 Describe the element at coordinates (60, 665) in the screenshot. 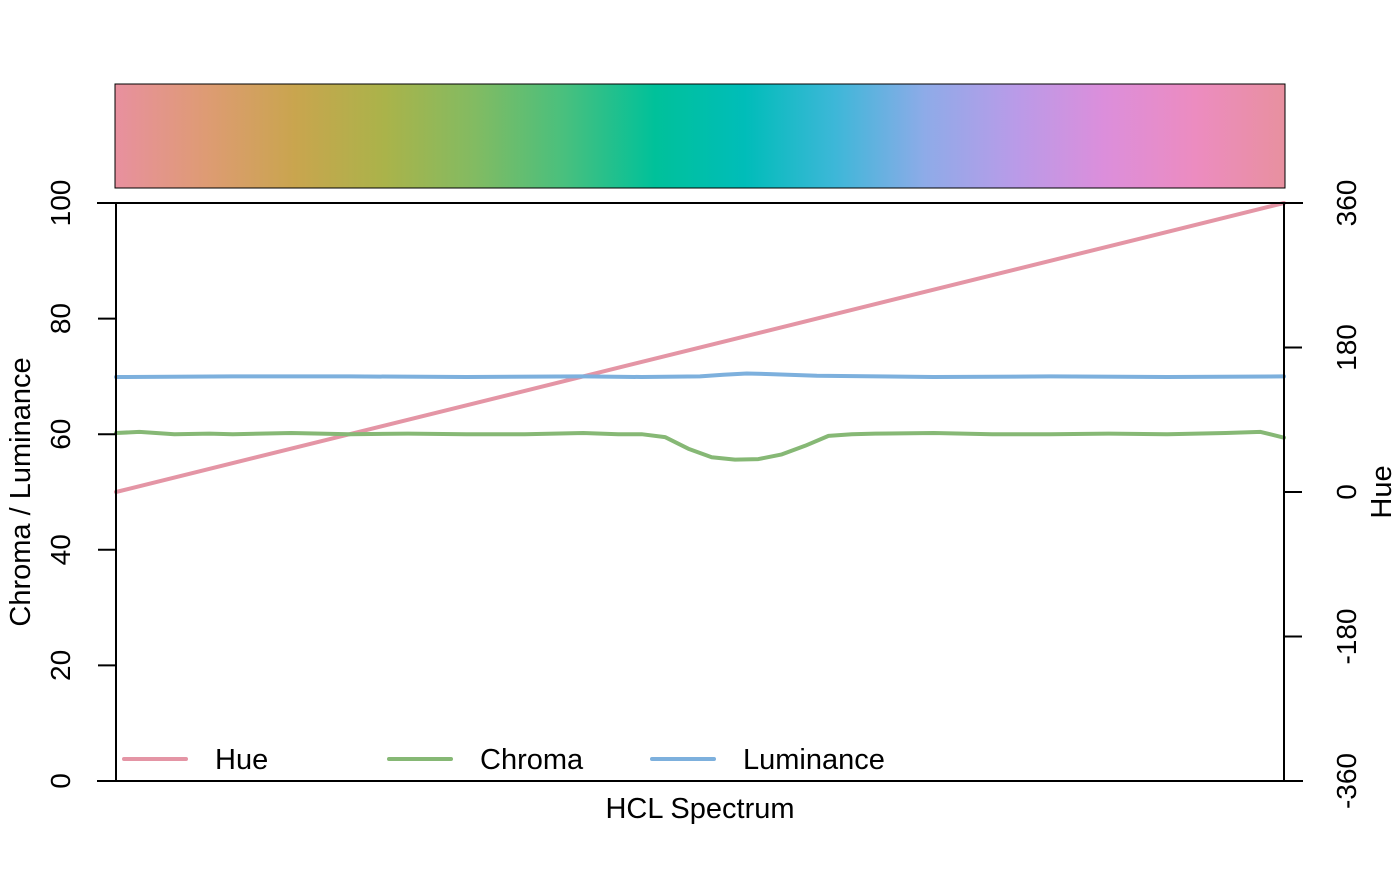

I see `y-tick-label-left: 20` at that location.